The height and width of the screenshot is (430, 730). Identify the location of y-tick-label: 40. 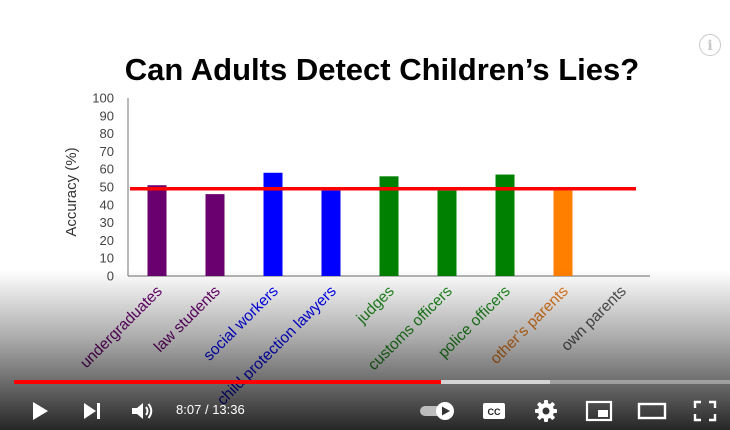
(107, 204).